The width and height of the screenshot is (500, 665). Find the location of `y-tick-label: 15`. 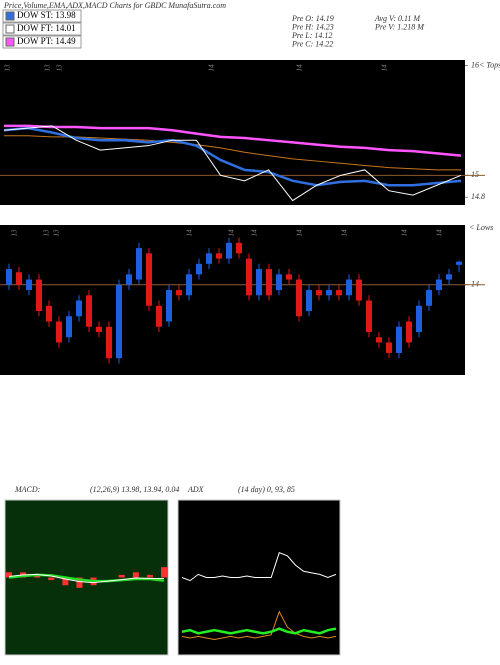

y-tick-label: 15 is located at coordinates (475, 174).